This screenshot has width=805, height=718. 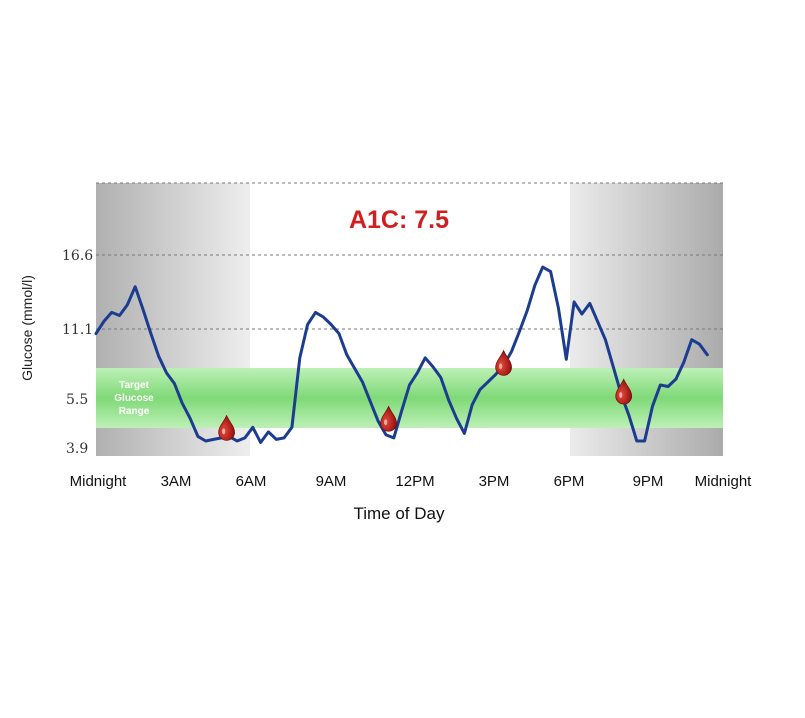 I want to click on target-band-label-line-3: Range, so click(x=134, y=411).